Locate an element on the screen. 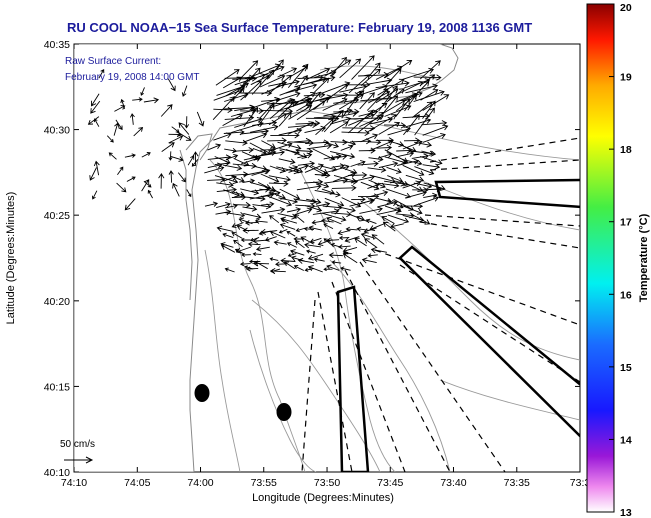 The height and width of the screenshot is (518, 651). x-tick-label: 73:55 is located at coordinates (264, 483).